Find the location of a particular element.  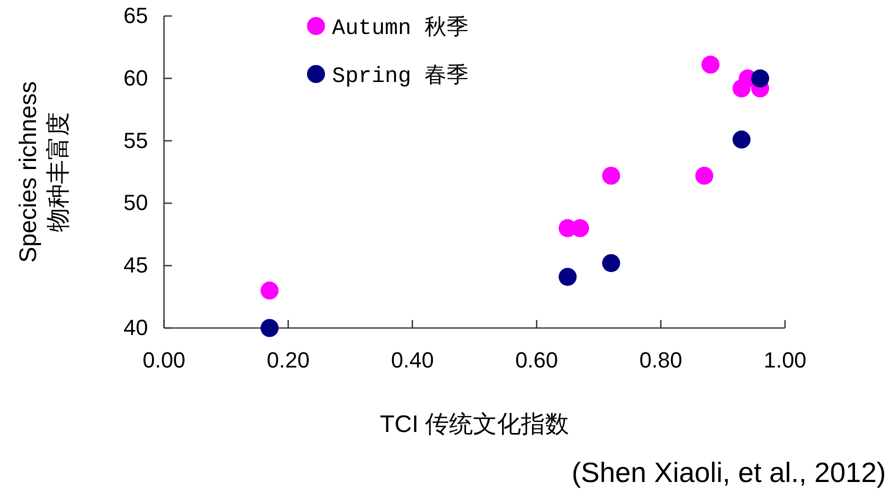

legend-label: Autumn 秋季 is located at coordinates (400, 28).